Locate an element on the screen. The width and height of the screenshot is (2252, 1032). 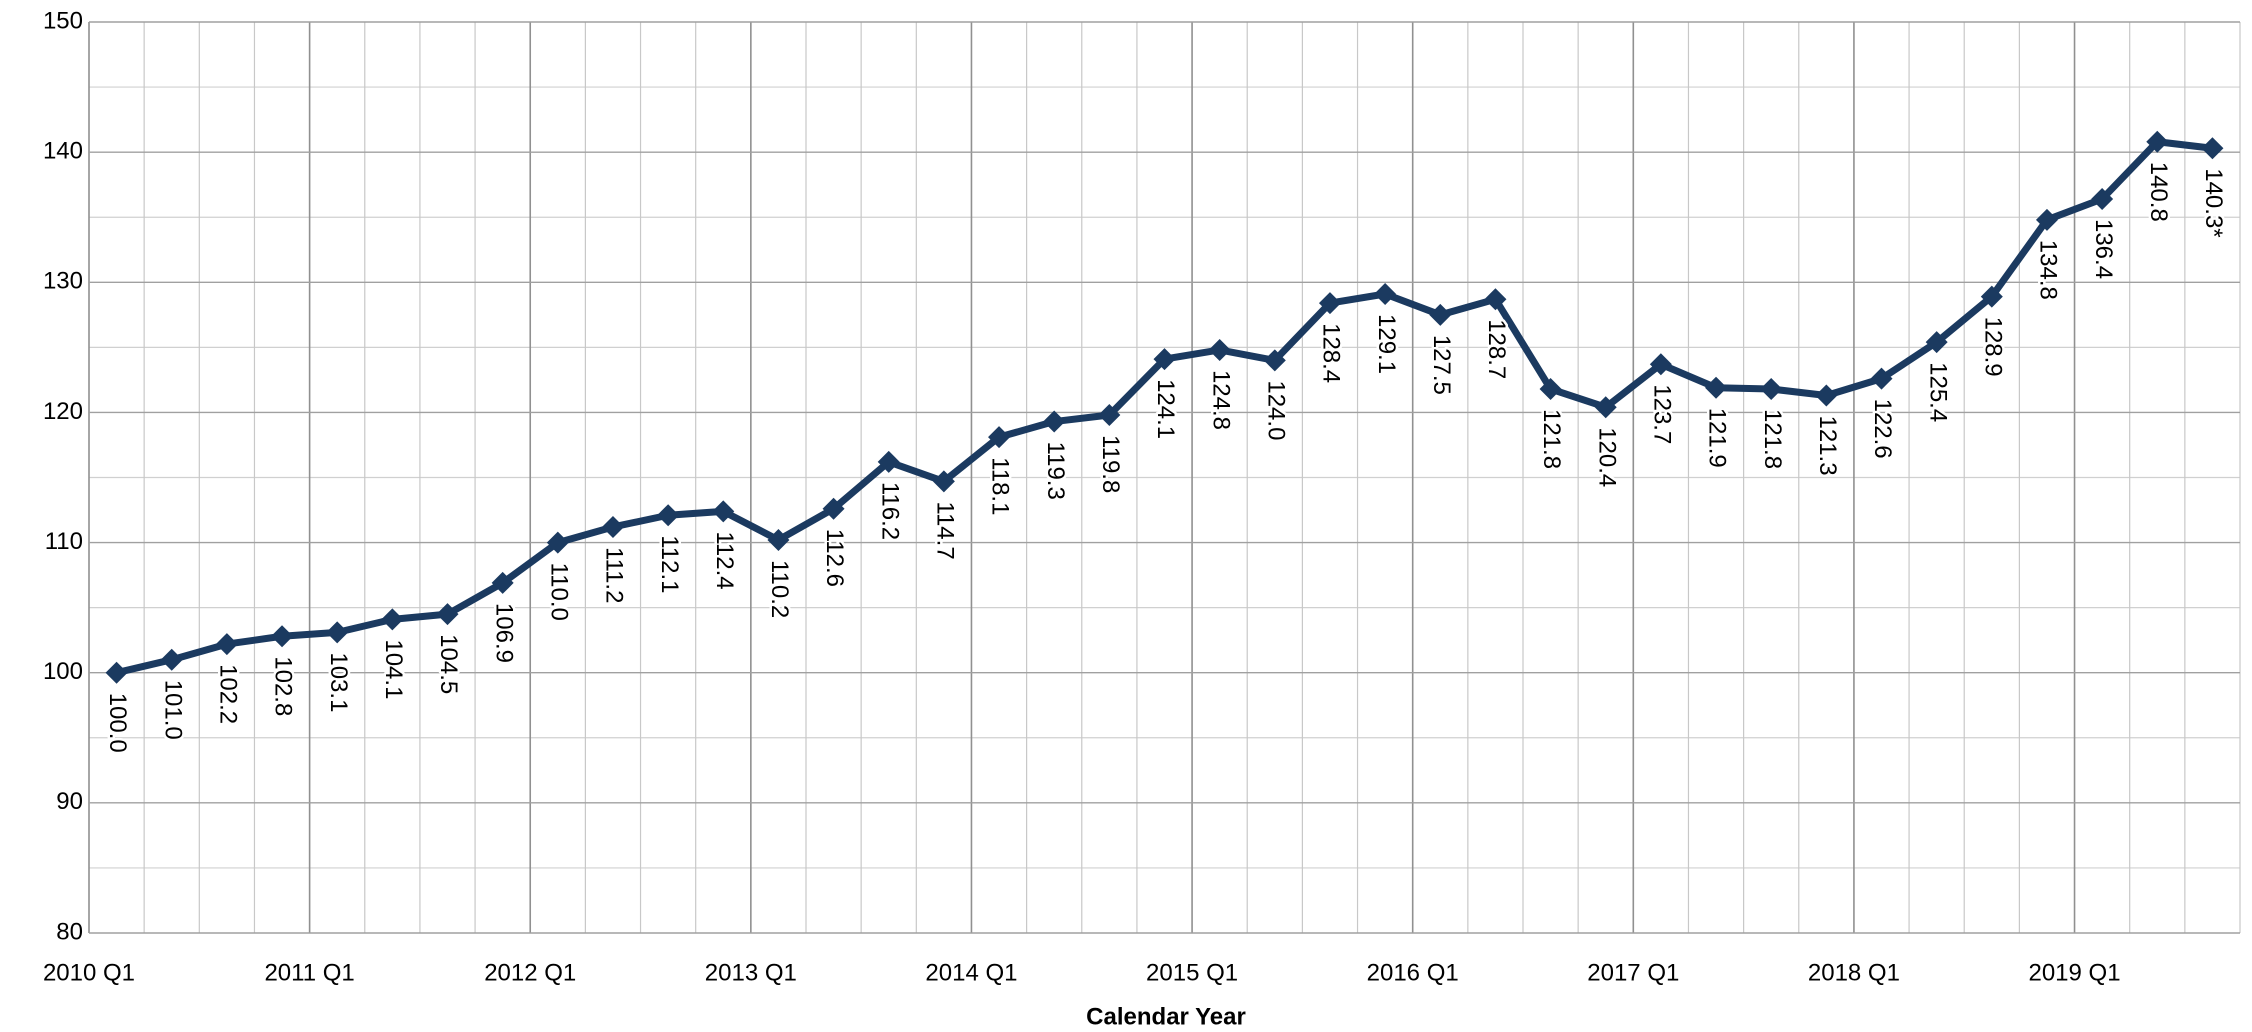
data-label: 127.5 is located at coordinates (1441, 365).